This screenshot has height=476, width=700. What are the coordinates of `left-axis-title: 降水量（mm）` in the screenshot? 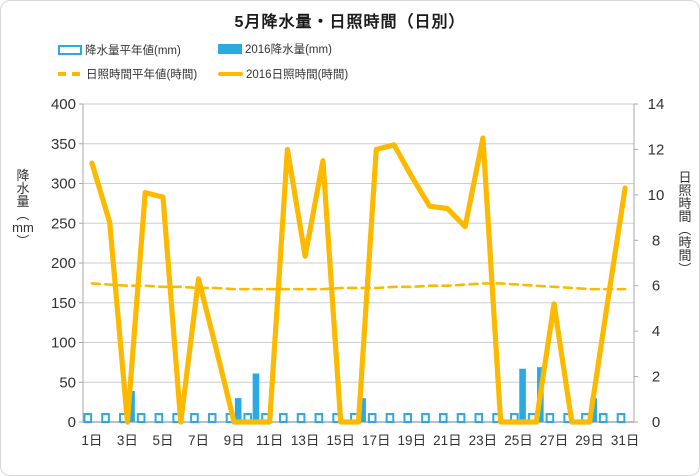 It's located at (23, 208).